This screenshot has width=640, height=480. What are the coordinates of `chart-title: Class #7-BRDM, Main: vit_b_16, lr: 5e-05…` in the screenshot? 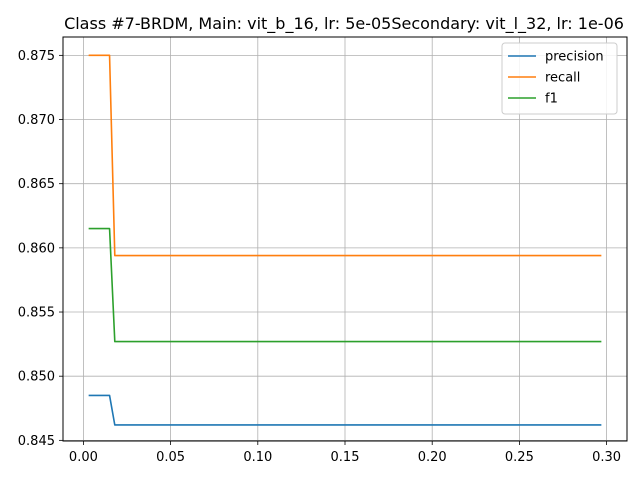 It's located at (344, 24).